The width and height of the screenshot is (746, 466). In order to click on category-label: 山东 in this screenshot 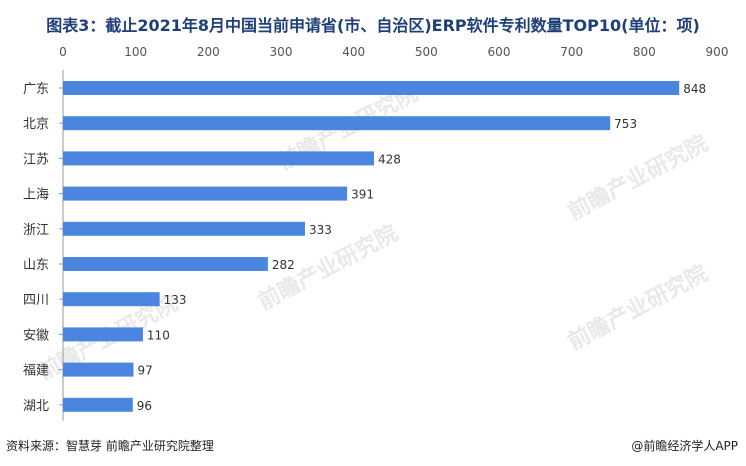, I will do `click(36, 265)`.